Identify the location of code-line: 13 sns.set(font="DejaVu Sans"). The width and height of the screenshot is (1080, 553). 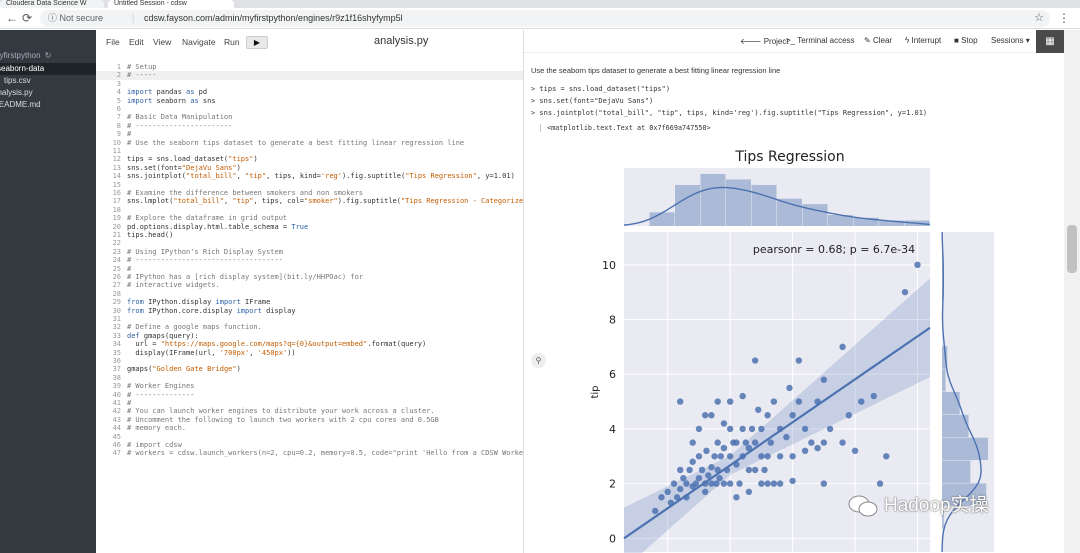
(176, 167).